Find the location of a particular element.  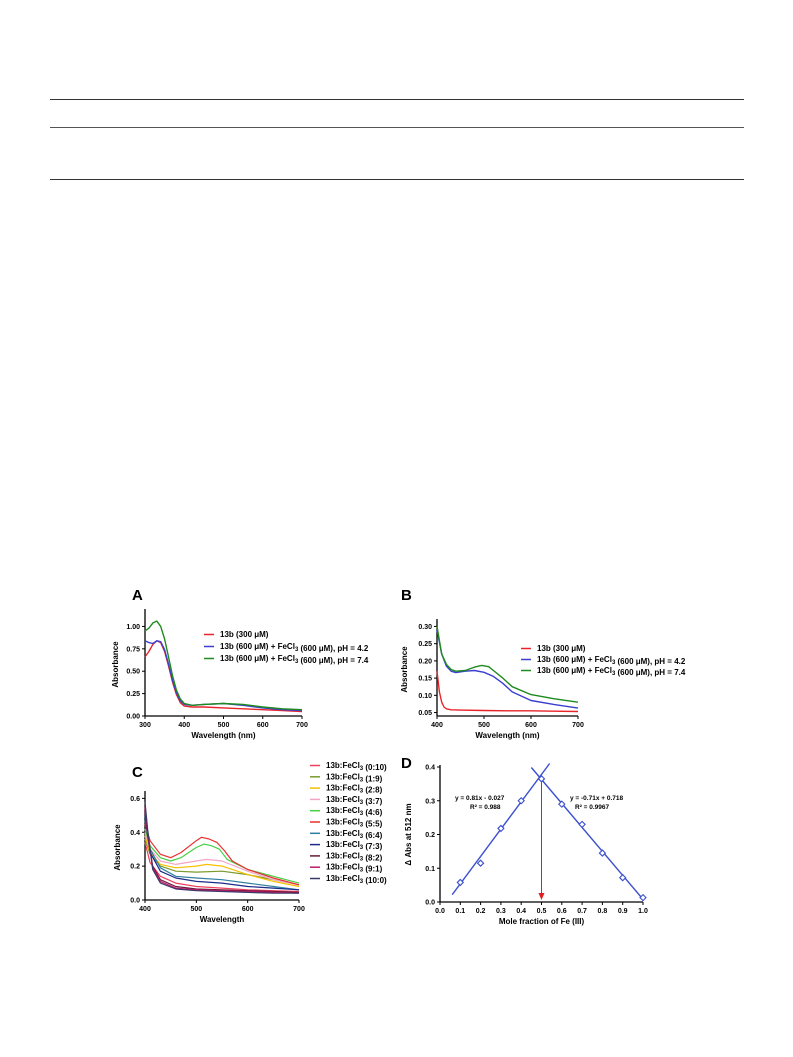

x-tick-label: 300 is located at coordinates (145, 725).